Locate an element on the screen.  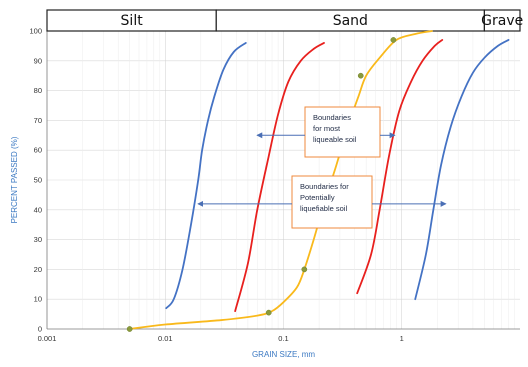
annotation-2-text: Potentially is located at coordinates (317, 197).